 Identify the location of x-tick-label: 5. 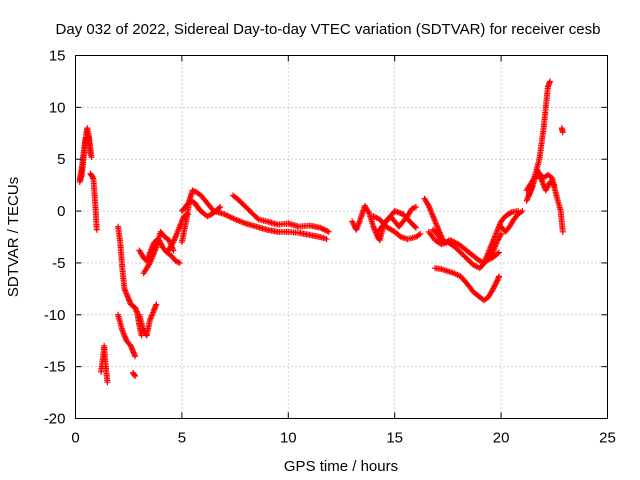
(182, 438).